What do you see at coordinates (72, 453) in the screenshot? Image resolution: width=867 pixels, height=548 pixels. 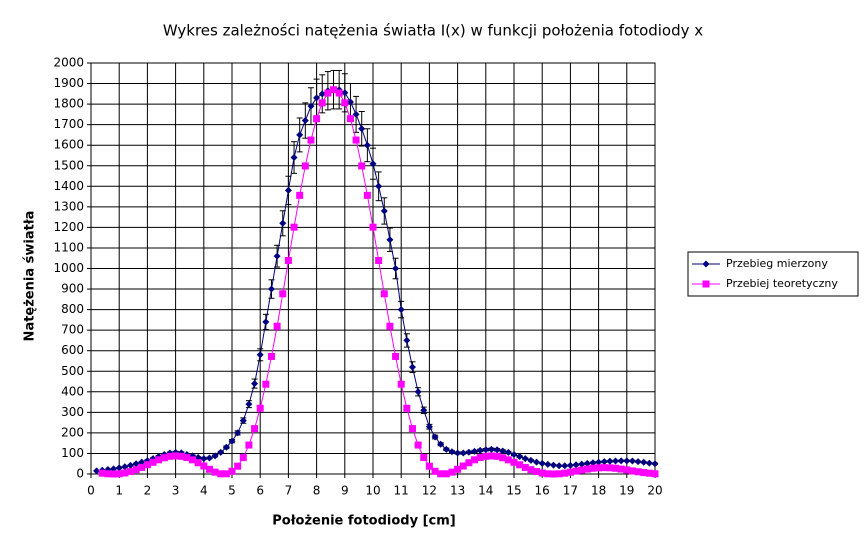 I see `y-tick-label: 100` at bounding box center [72, 453].